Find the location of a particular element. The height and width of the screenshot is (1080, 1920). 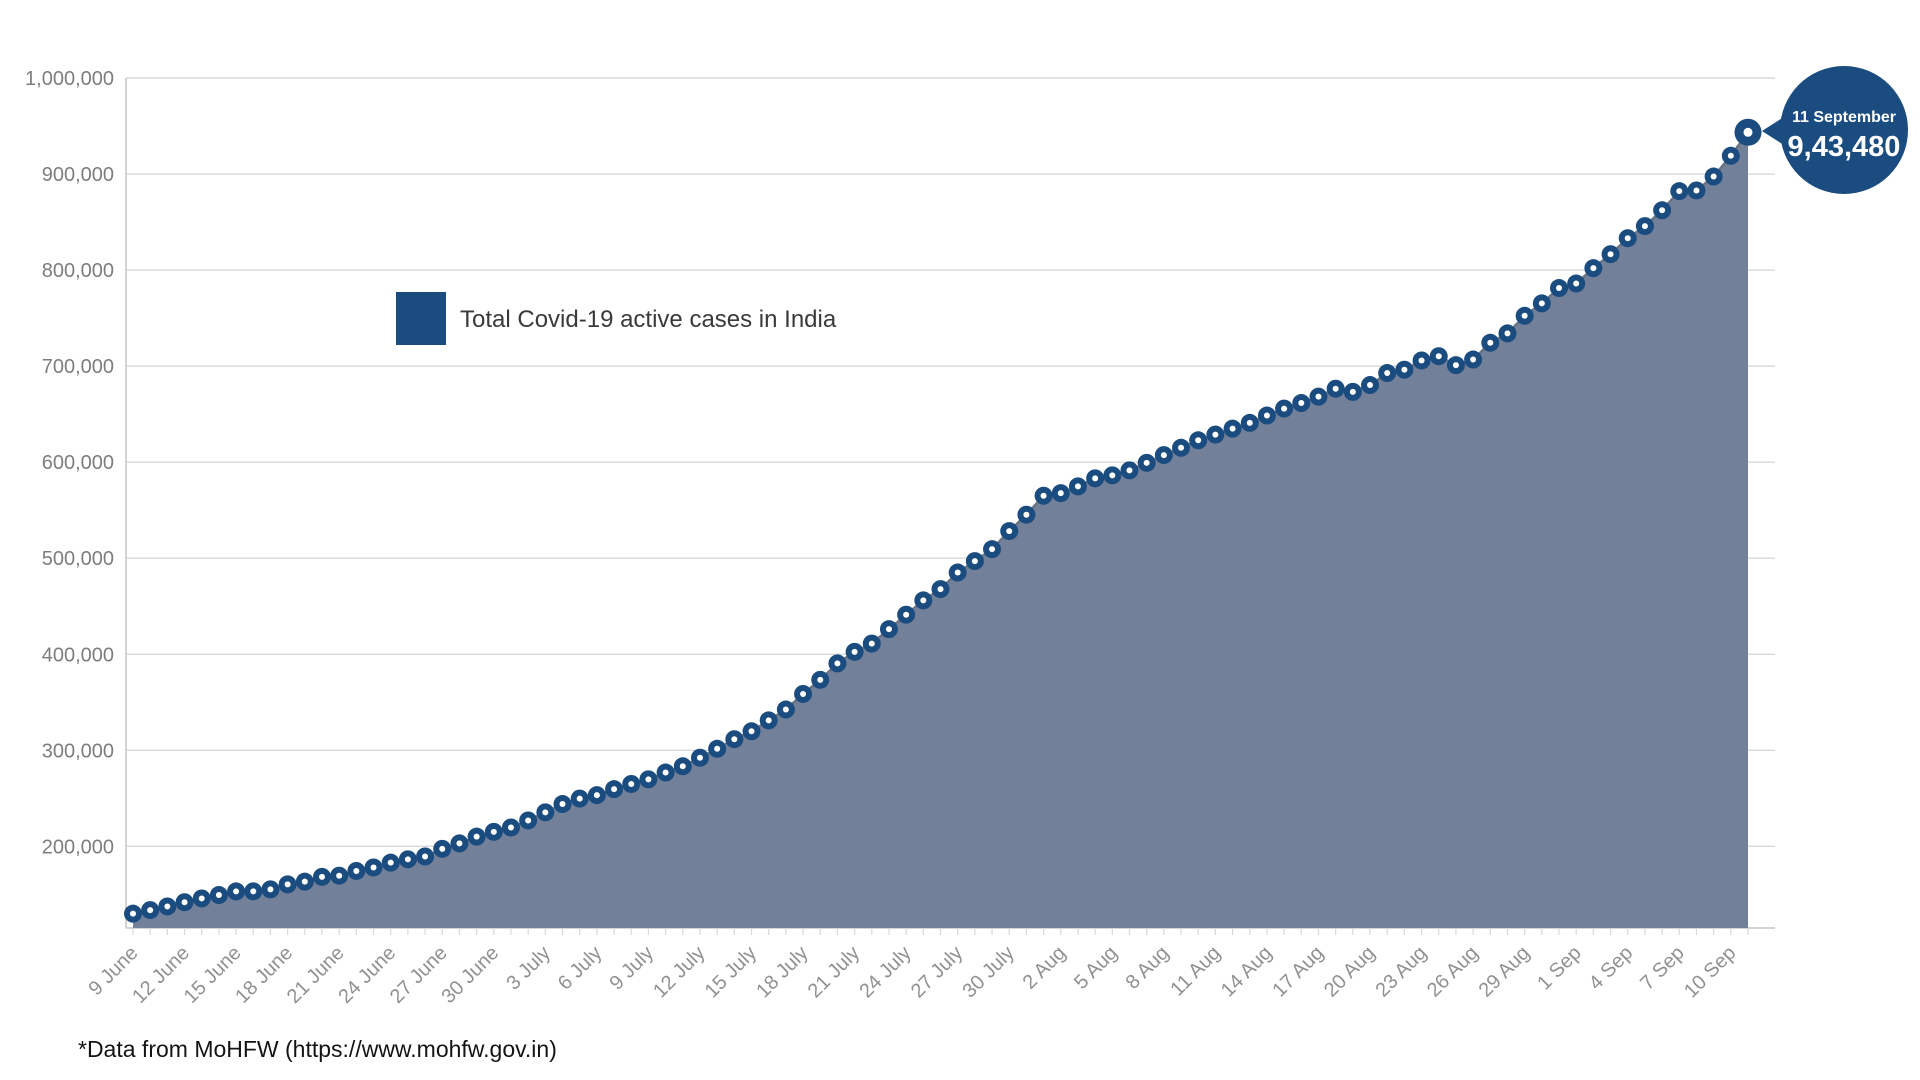

legend: Total Covid-19 active cases in India is located at coordinates (616, 318).